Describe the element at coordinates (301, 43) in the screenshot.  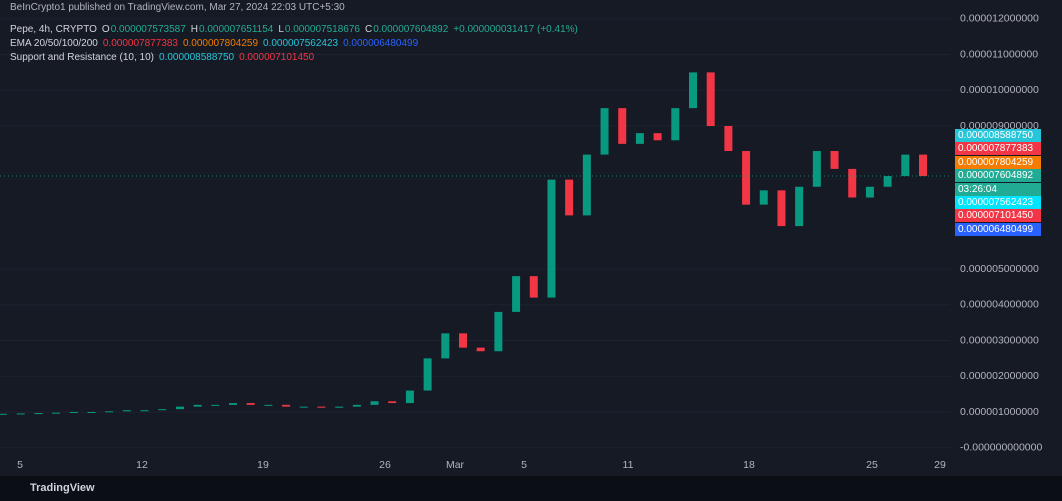
I see `ema-value: 0.000007562423` at that location.